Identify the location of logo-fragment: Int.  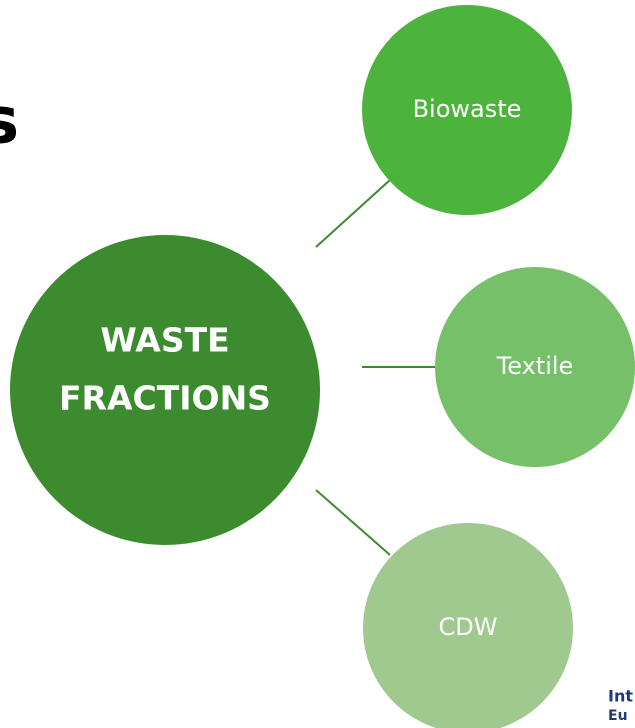
(620, 696).